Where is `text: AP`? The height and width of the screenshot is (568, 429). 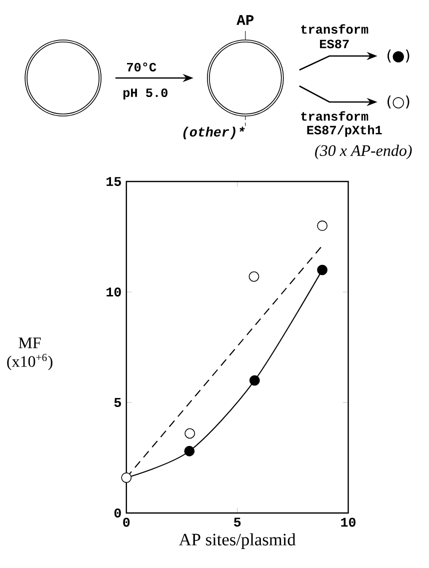
text: AP is located at coordinates (245, 20).